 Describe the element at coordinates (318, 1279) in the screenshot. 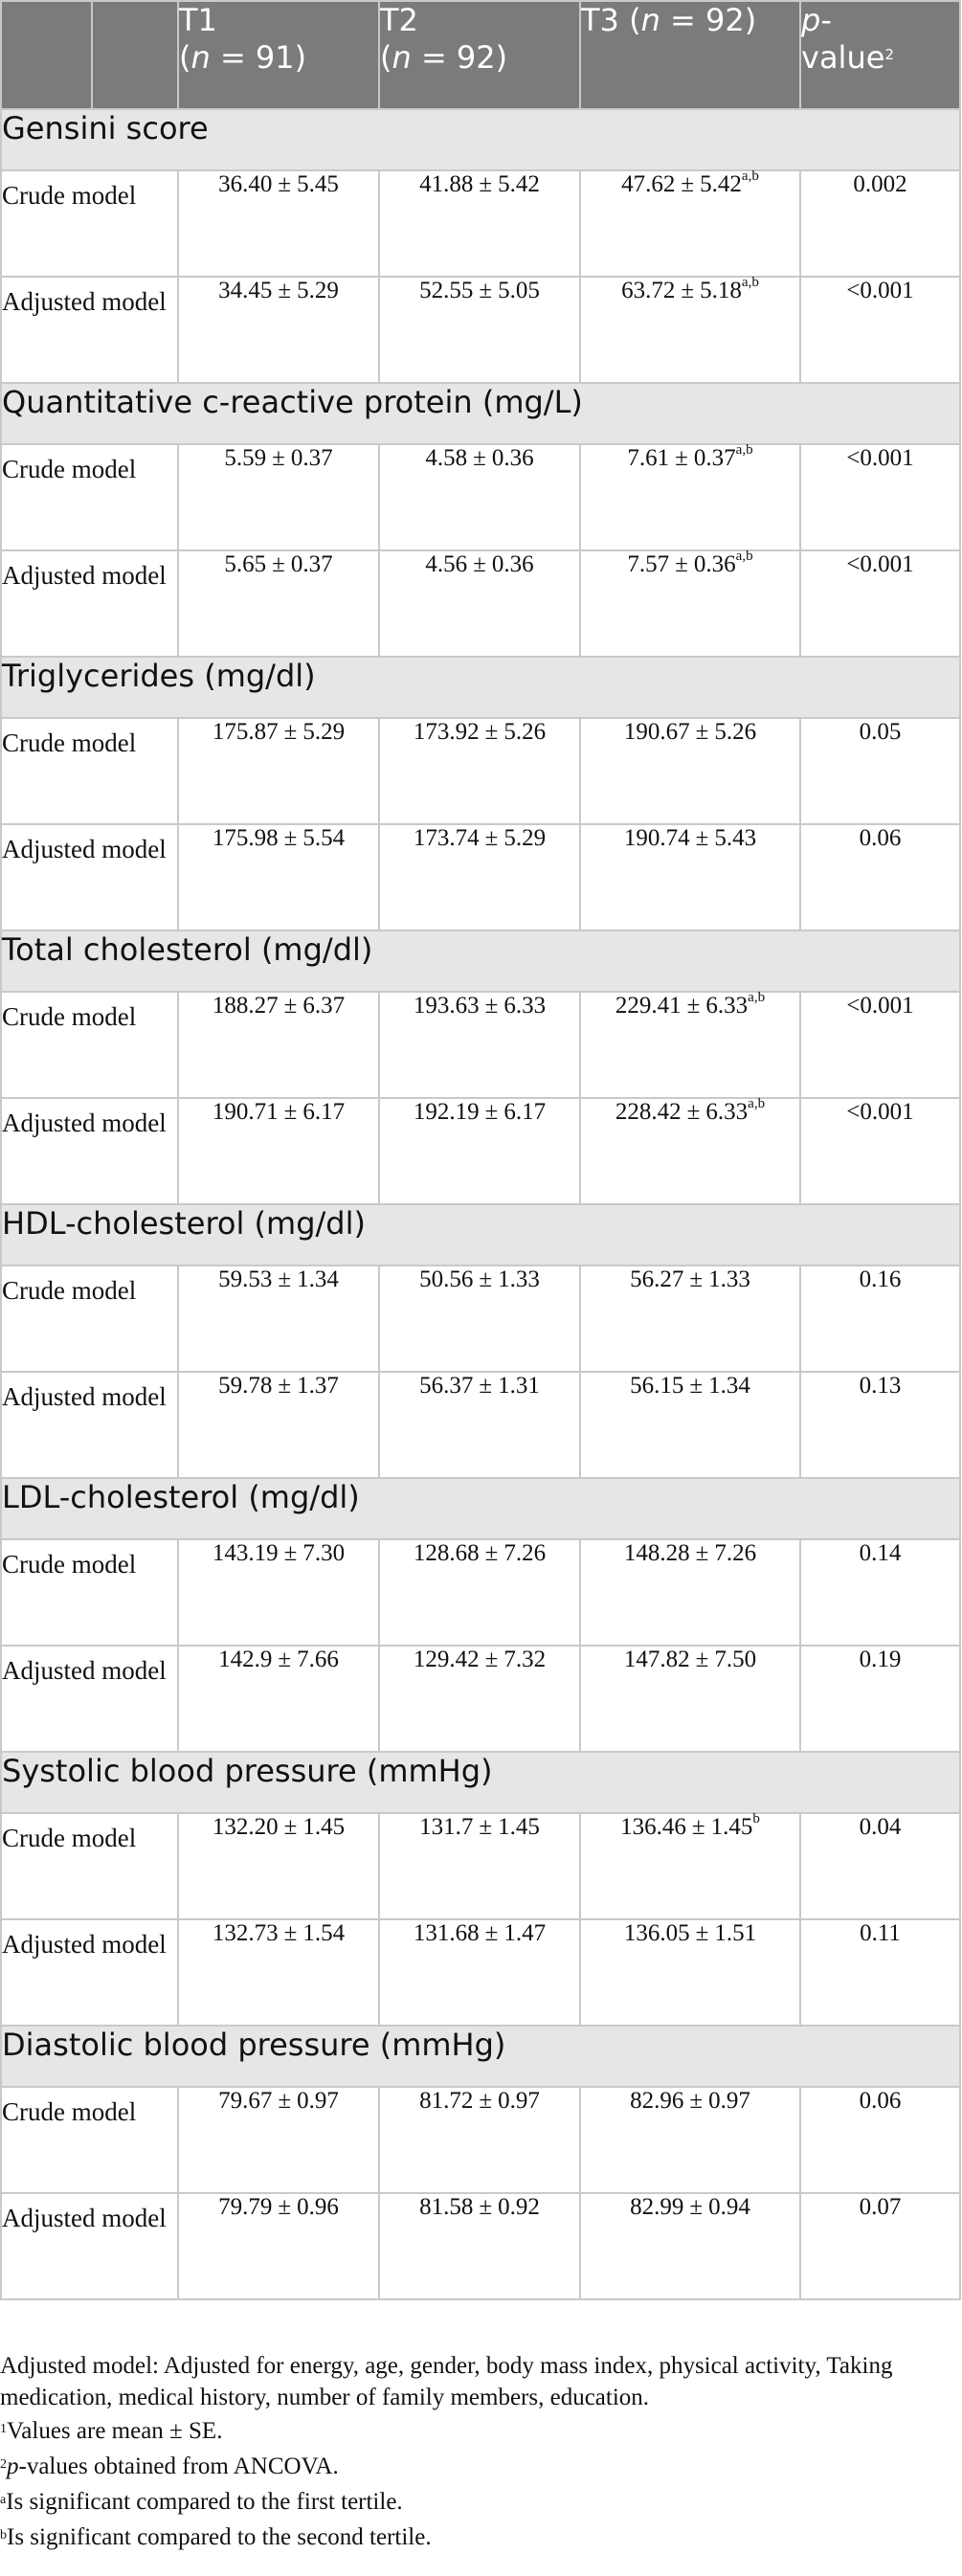

I see `se-value: 1.34` at that location.